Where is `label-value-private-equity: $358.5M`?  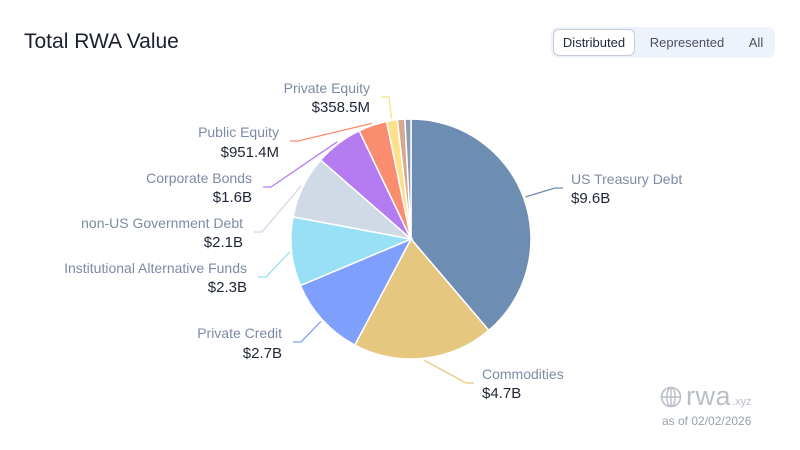
label-value-private-equity: $358.5M is located at coordinates (341, 107).